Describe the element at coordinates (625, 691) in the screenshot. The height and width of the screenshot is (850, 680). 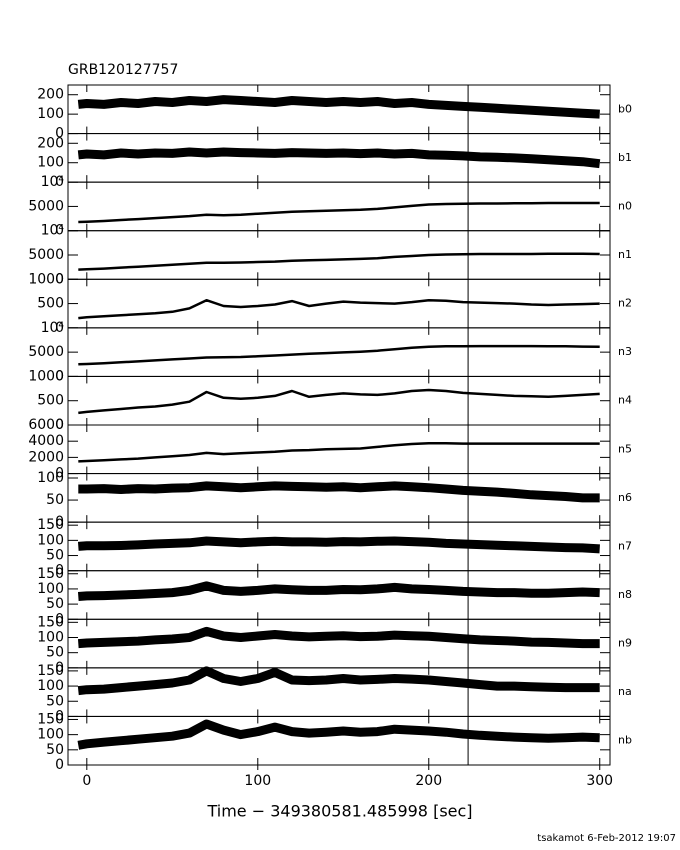
I see `panel-label: na` at that location.